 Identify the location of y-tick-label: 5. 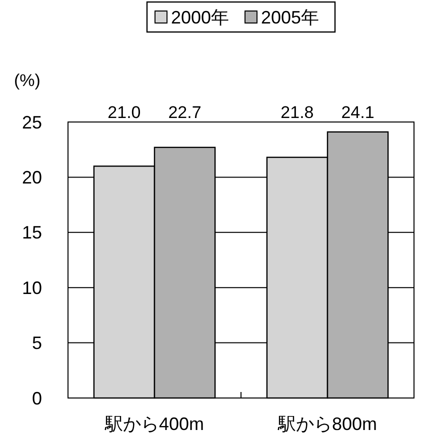
(37, 343).